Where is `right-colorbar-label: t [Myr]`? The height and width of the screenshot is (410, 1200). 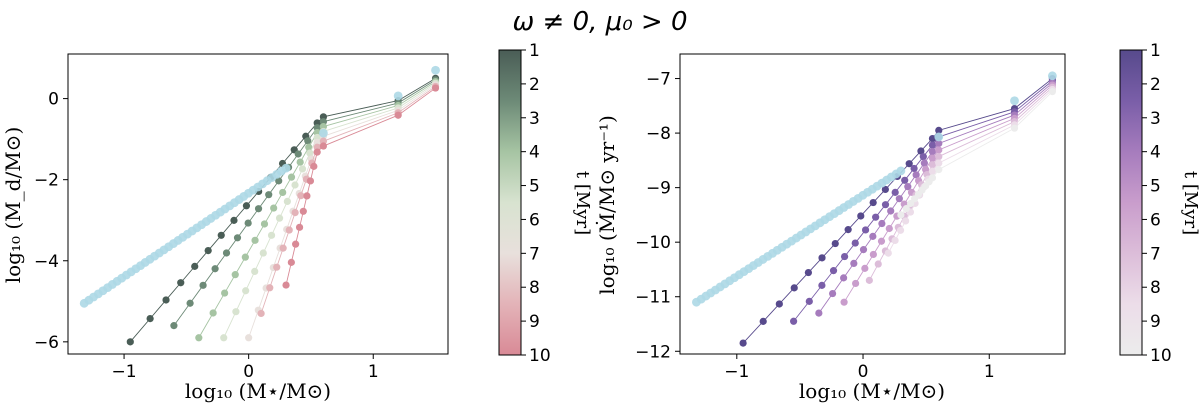 right-colorbar-label: t [Myr] is located at coordinates (1190, 203).